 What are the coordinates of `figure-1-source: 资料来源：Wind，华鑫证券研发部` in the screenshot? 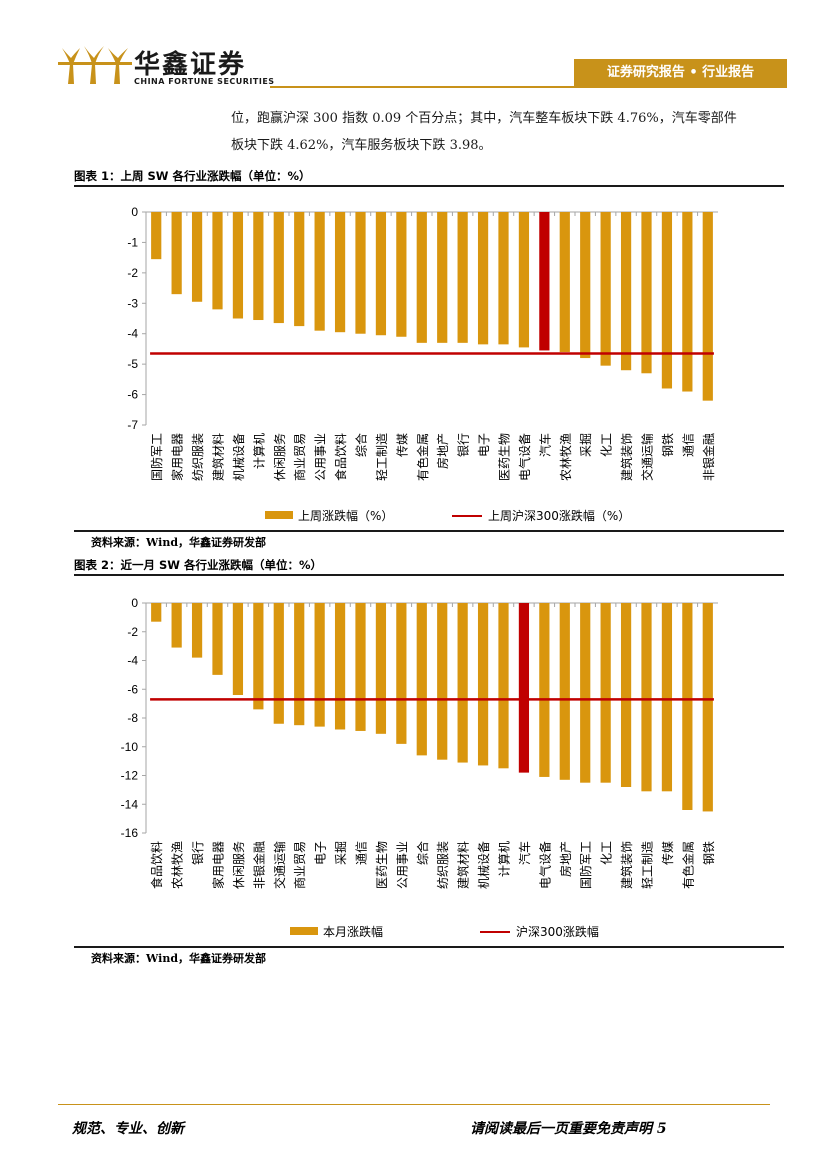 It's located at (179, 542).